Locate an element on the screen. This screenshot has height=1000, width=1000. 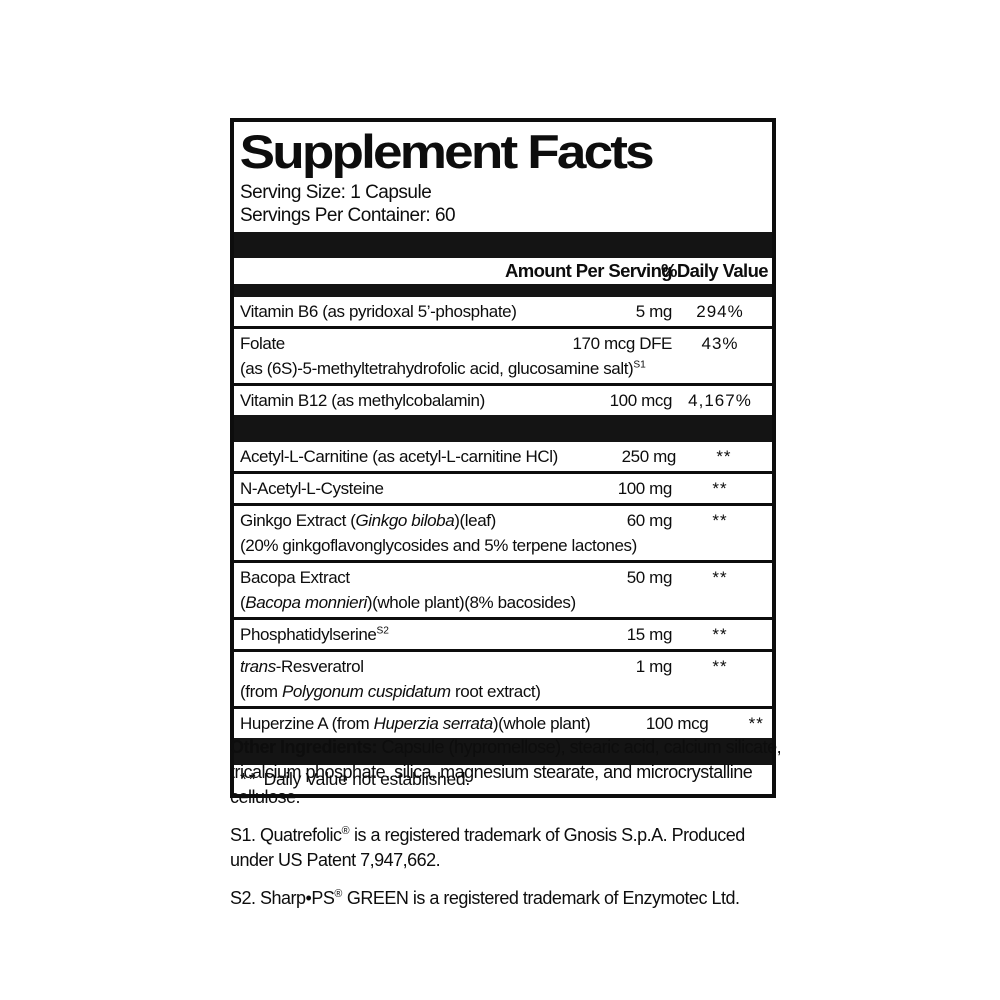
nutrient-amount: 60 mg is located at coordinates (649, 520).